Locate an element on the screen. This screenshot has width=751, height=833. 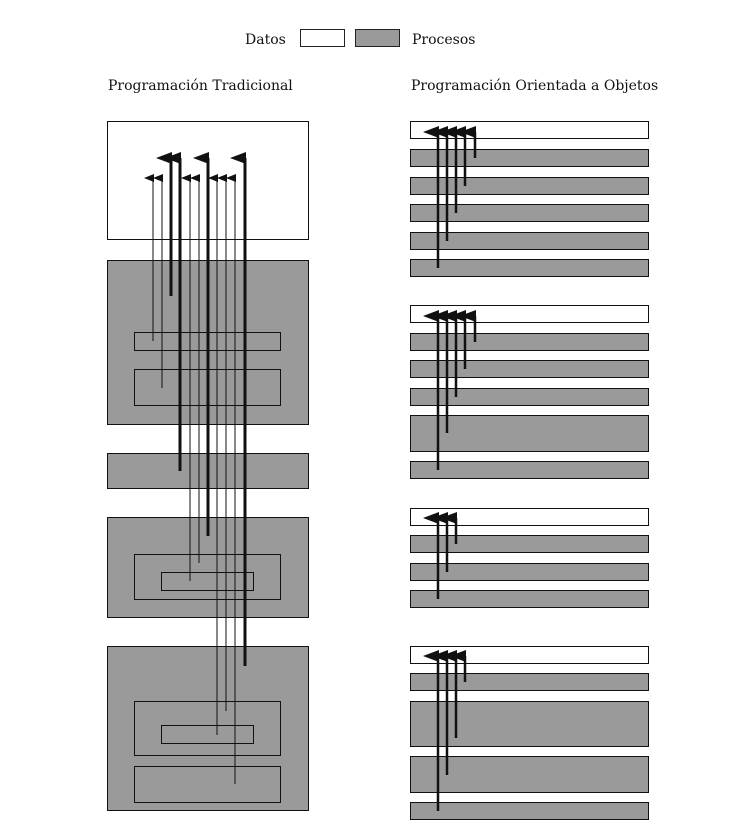
object-4-data is located at coordinates (529, 655).